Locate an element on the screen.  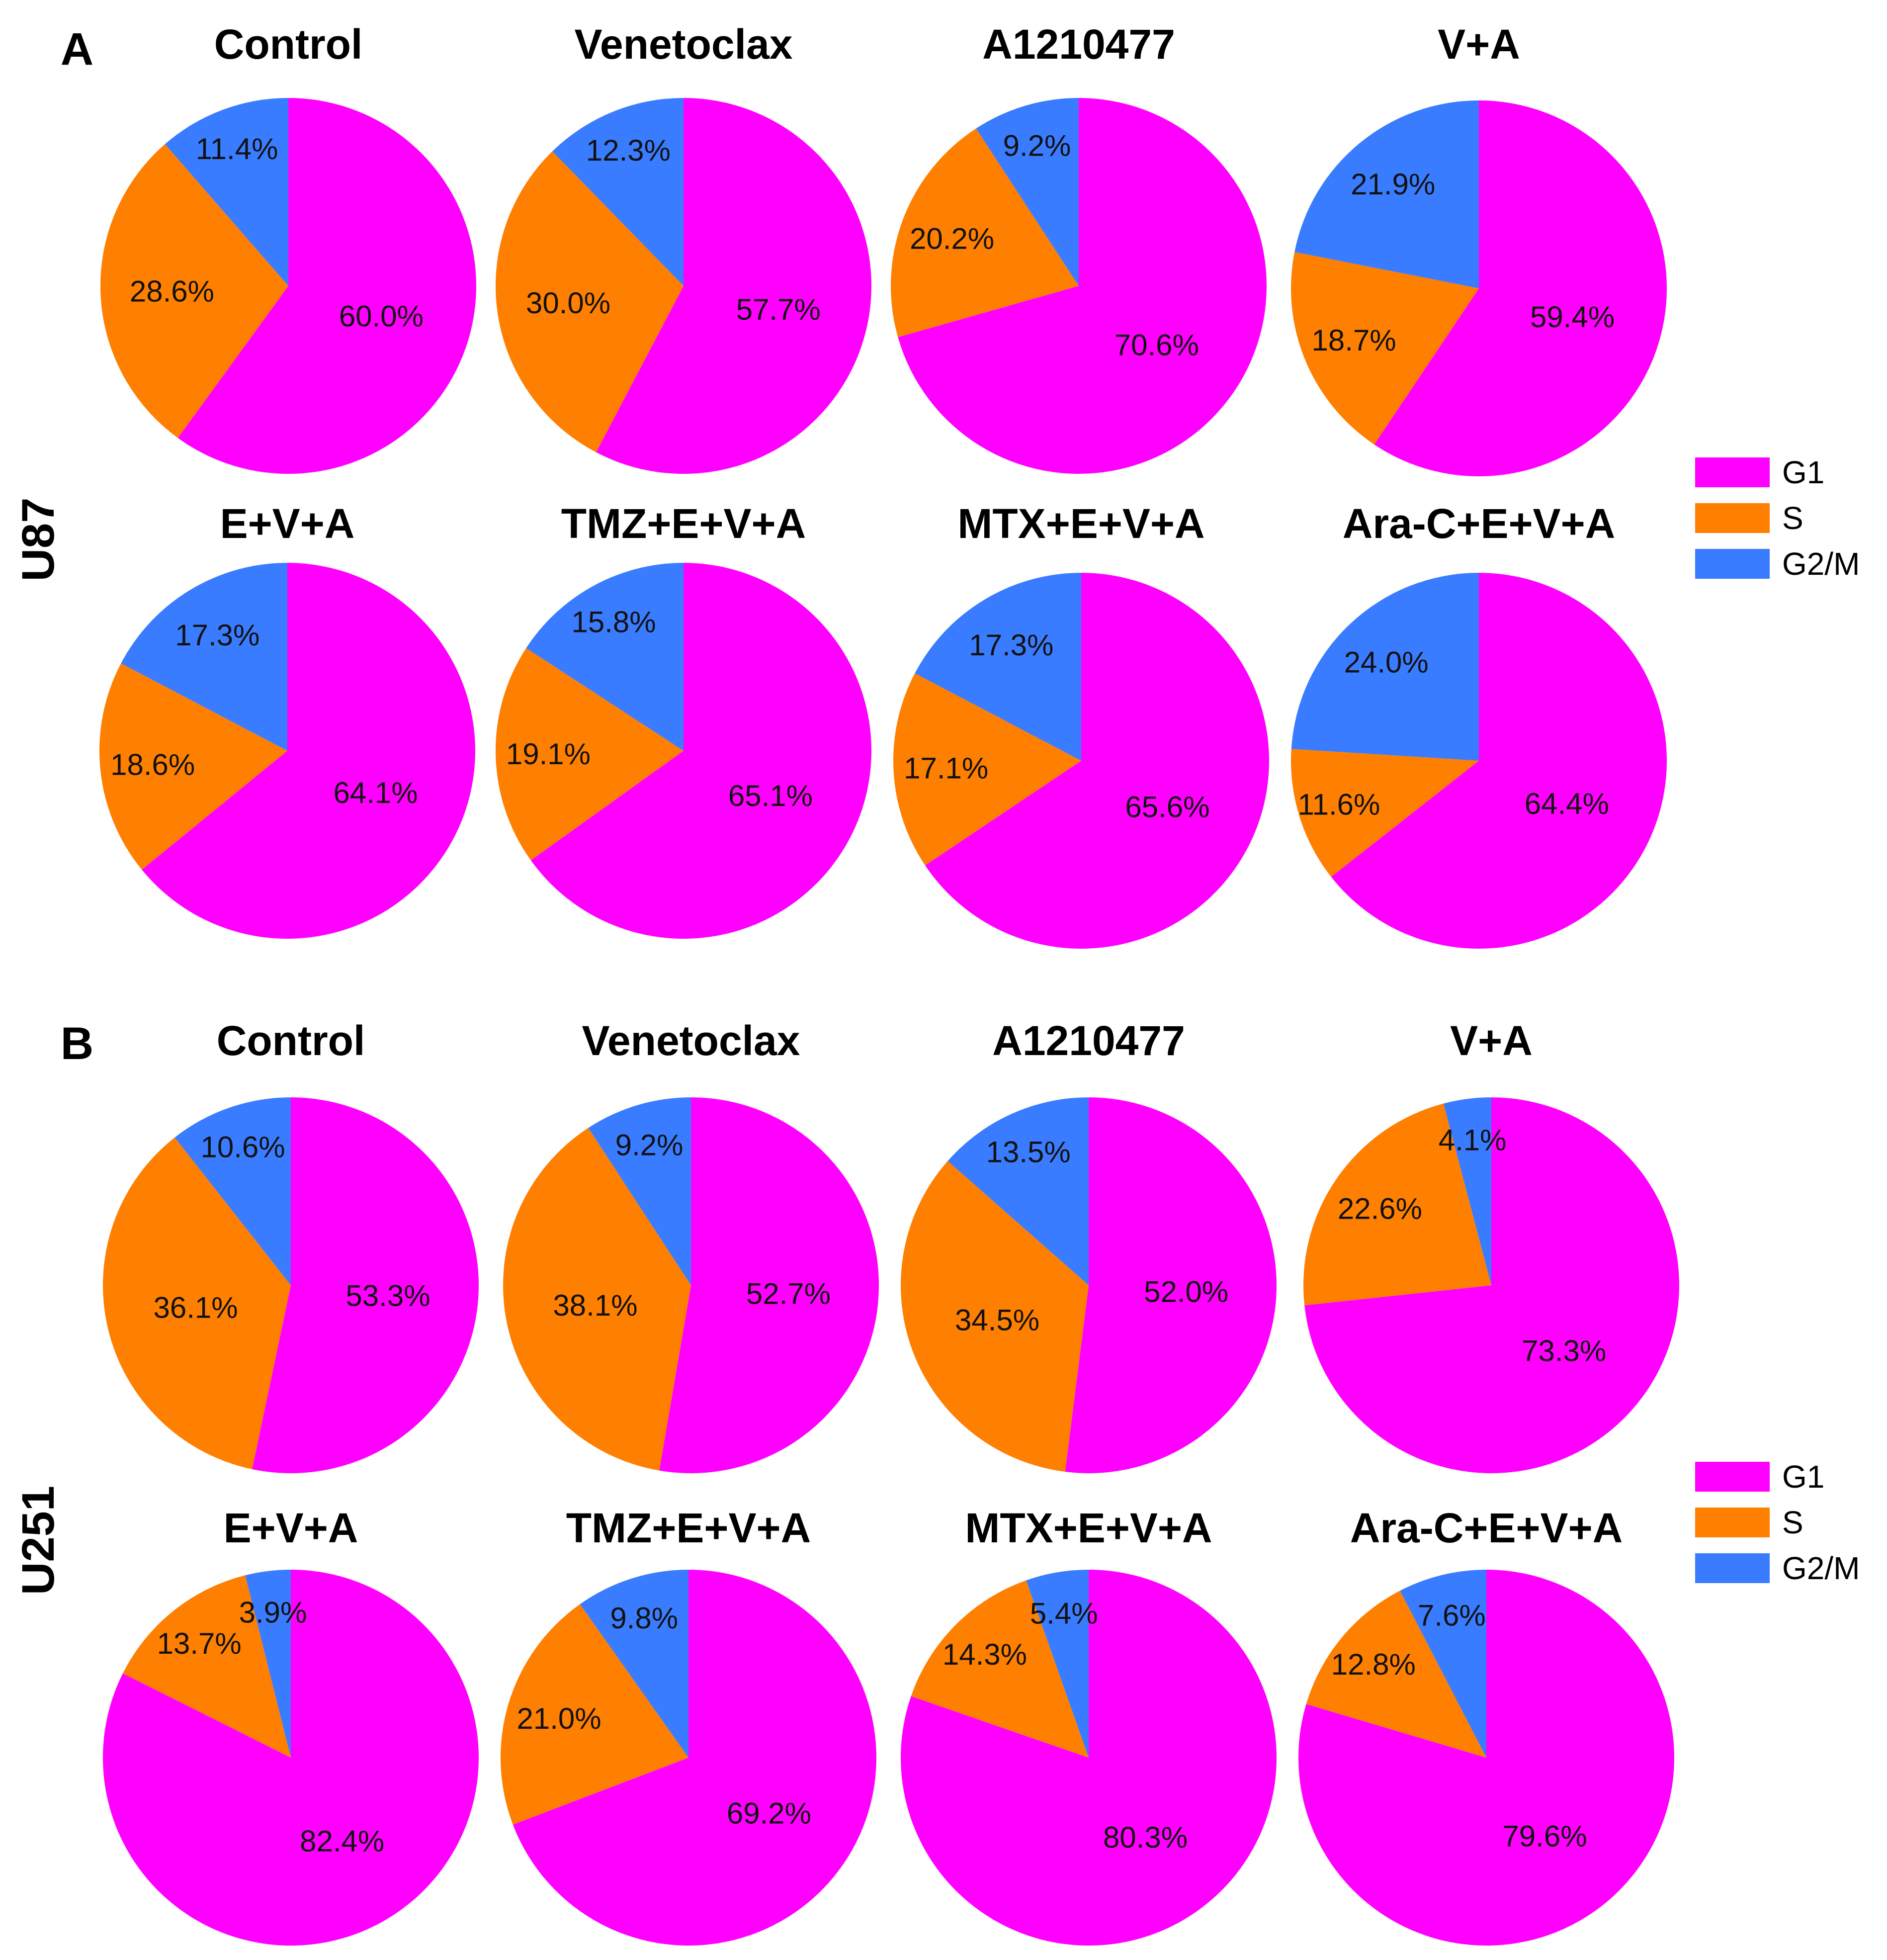
panel-b-pie-control-slice-g1 is located at coordinates (365, 1285).